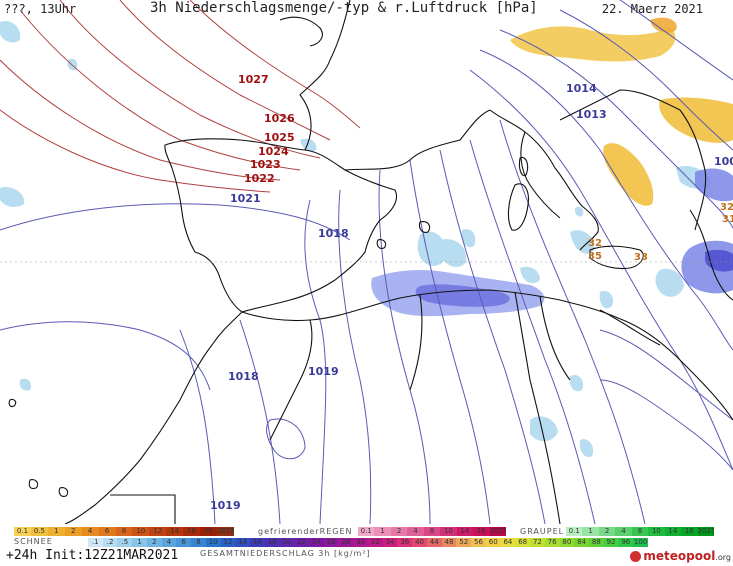 Image resolution: width=733 pixels, height=566 pixels. What do you see at coordinates (346, 542) in the screenshot?
I see `snow-scale-swatch: 28` at bounding box center [346, 542].